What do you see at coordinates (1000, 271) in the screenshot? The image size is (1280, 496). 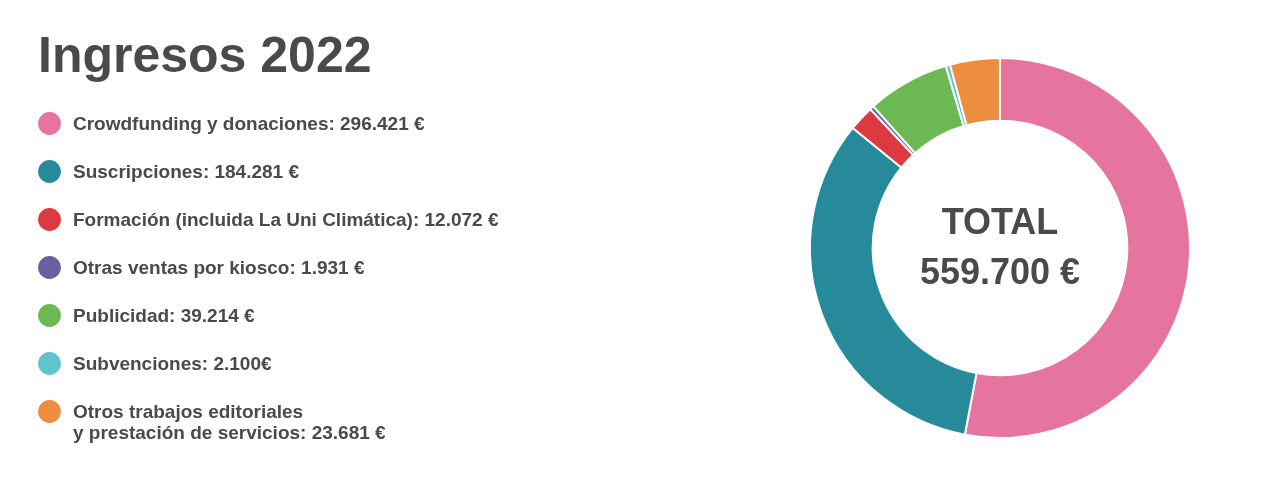 I see `text: 559.700 €` at bounding box center [1000, 271].